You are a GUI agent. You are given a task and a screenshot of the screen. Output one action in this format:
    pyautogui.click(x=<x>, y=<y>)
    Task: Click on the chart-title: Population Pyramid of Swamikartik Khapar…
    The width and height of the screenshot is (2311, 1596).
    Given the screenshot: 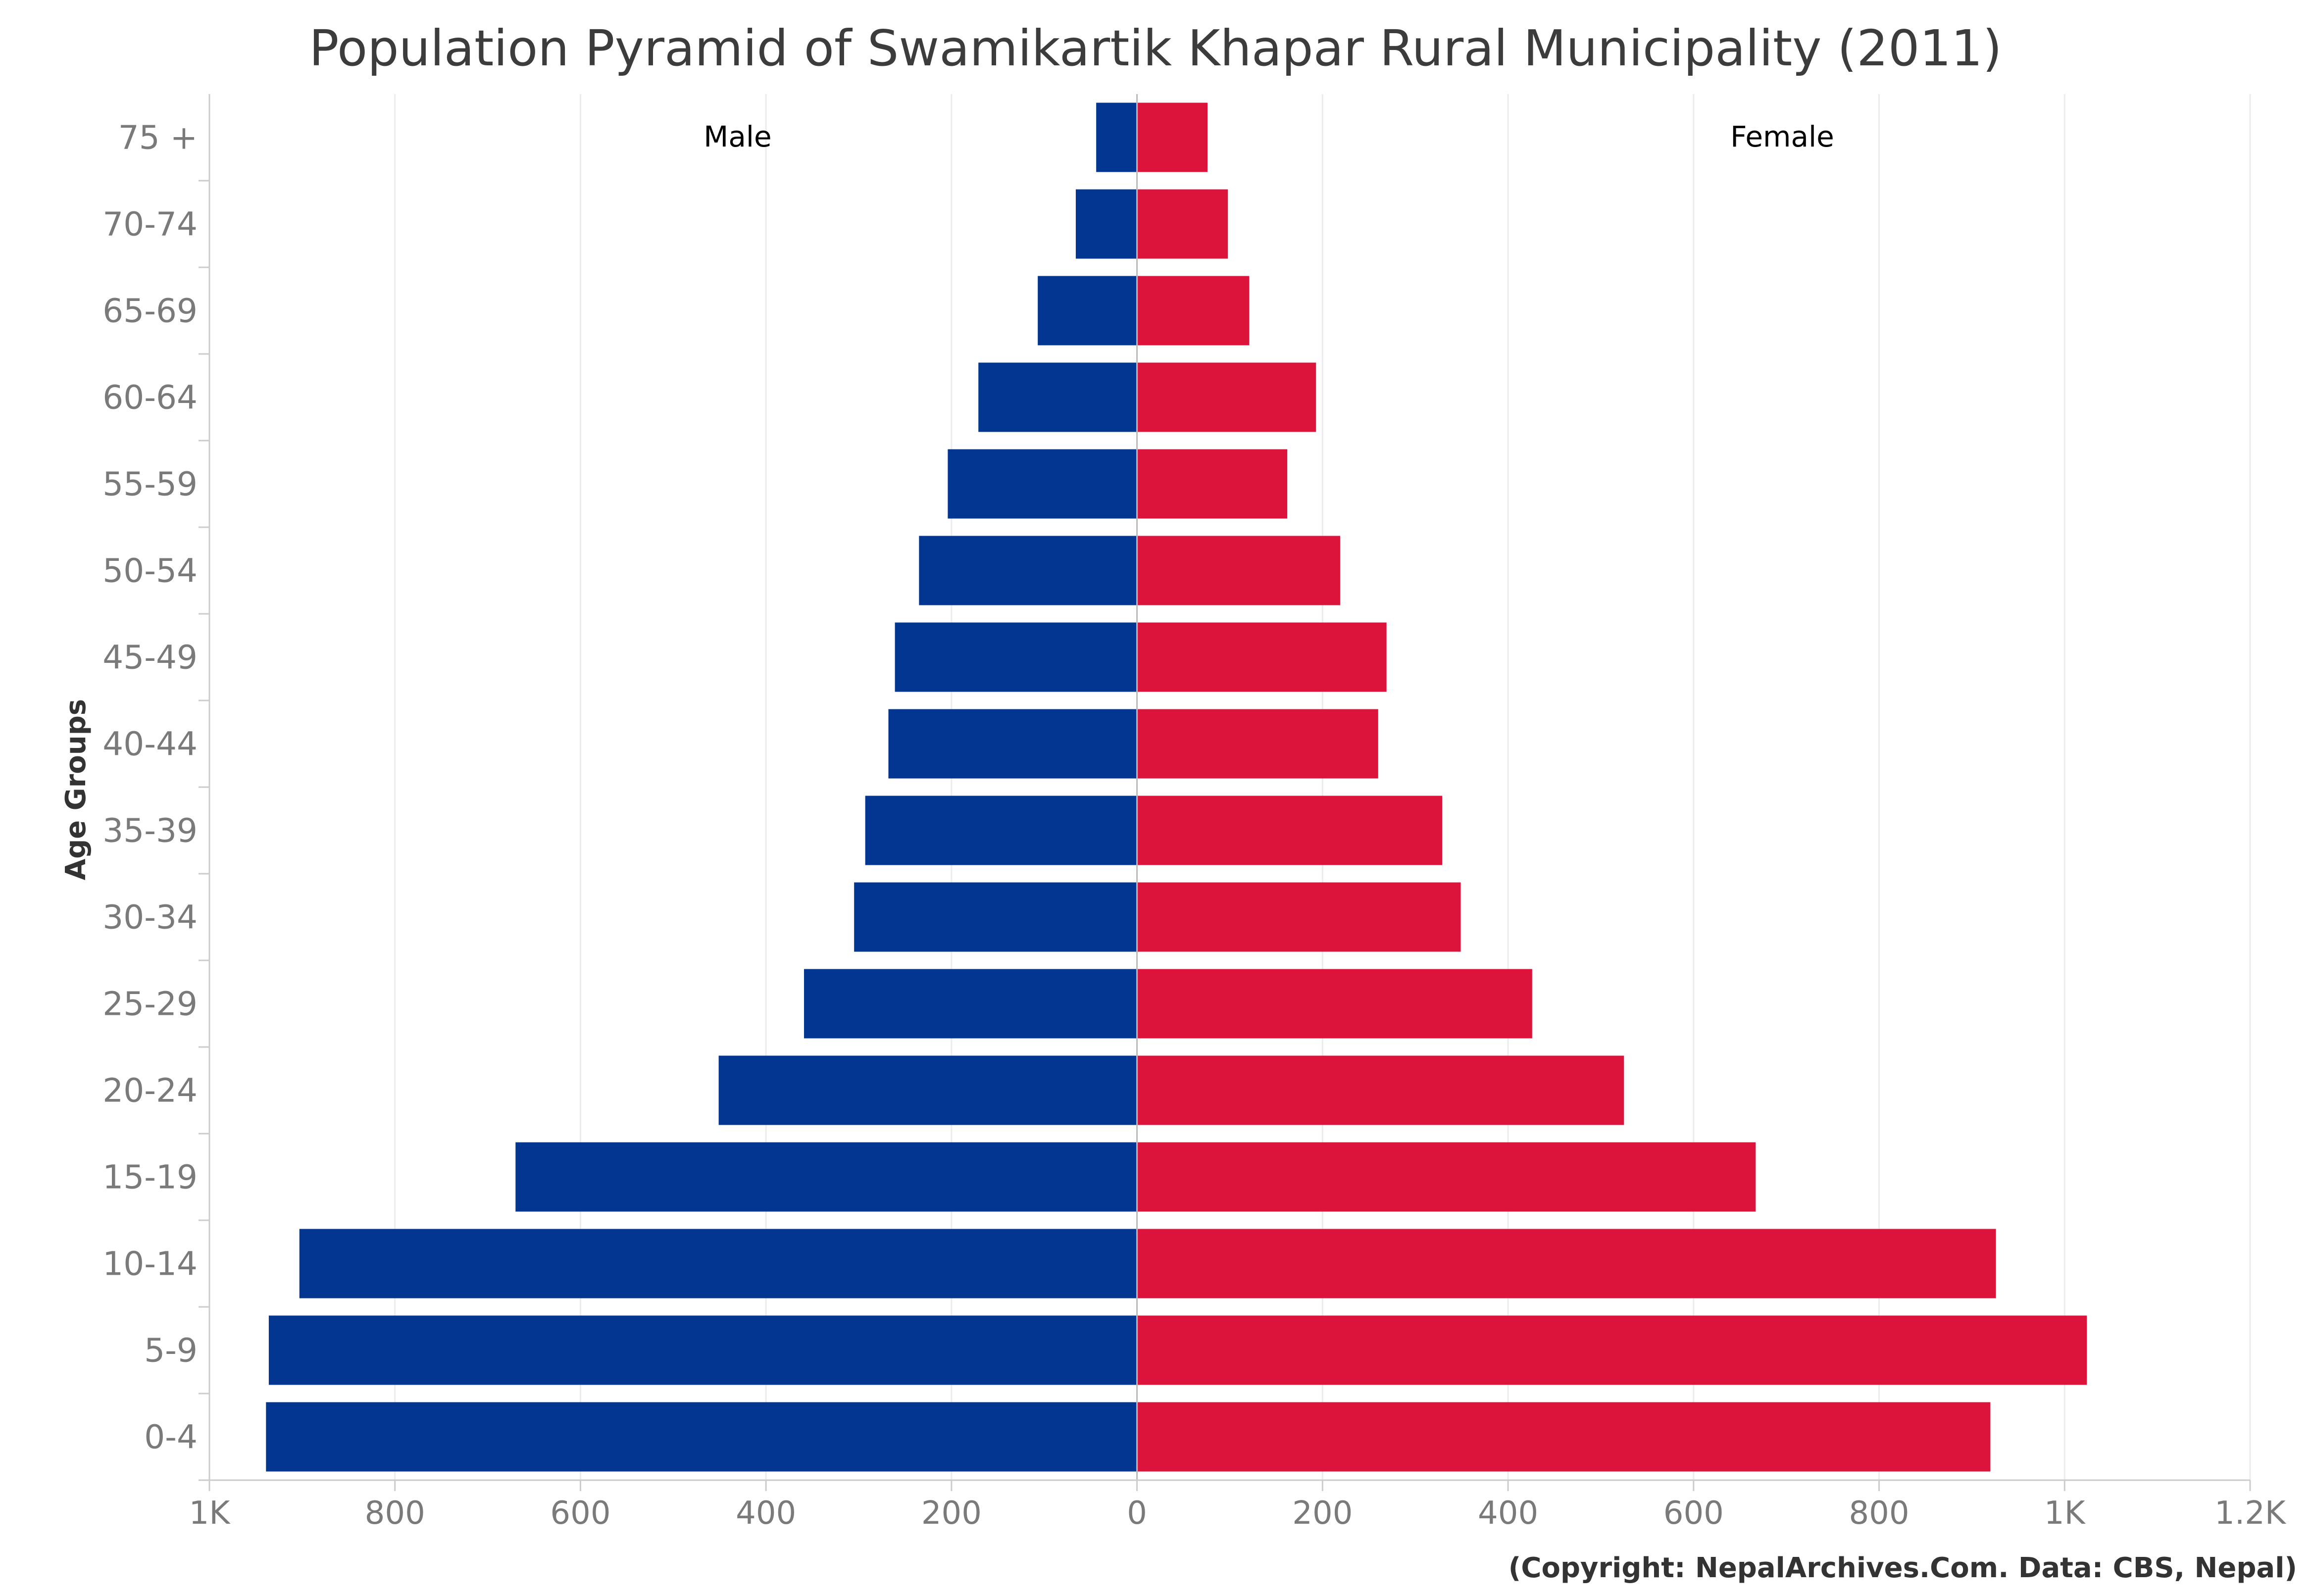 What is the action you would take?
    pyautogui.click(x=1155, y=48)
    